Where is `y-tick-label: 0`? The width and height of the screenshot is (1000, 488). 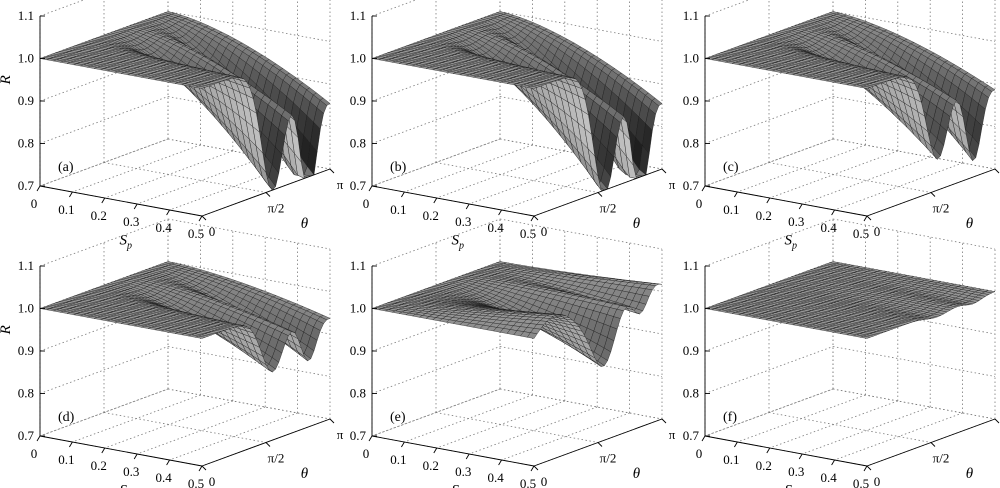 y-tick-label: 0 is located at coordinates (212, 481).